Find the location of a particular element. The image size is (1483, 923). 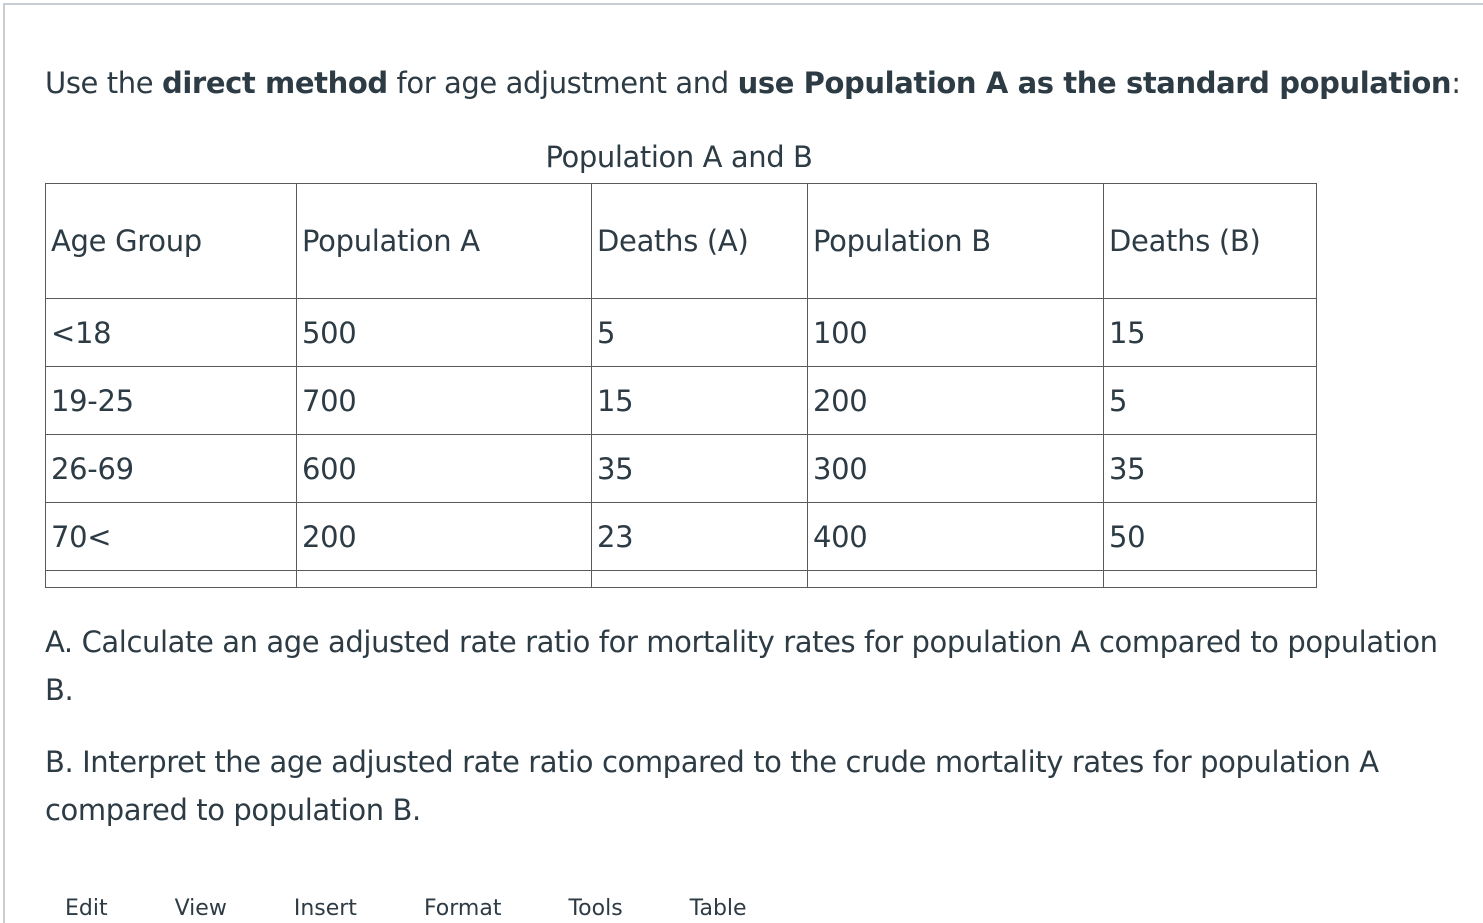

cell-population-b: 100 is located at coordinates (955, 332).